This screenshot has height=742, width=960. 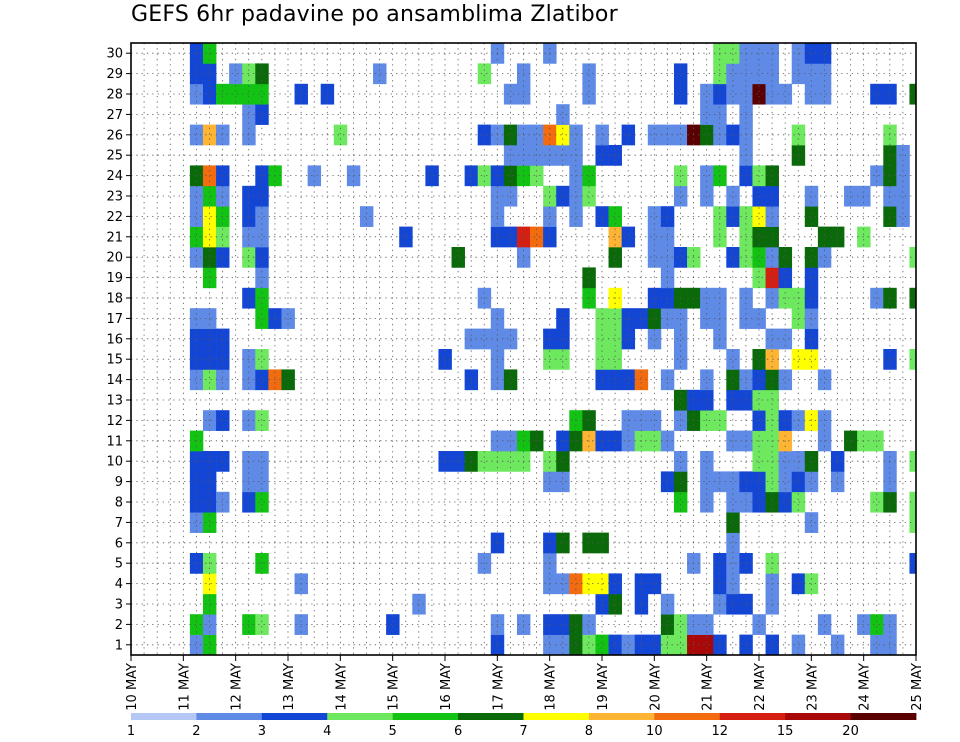 What do you see at coordinates (865, 687) in the screenshot?
I see `x-tick-label: 24 MAY` at bounding box center [865, 687].